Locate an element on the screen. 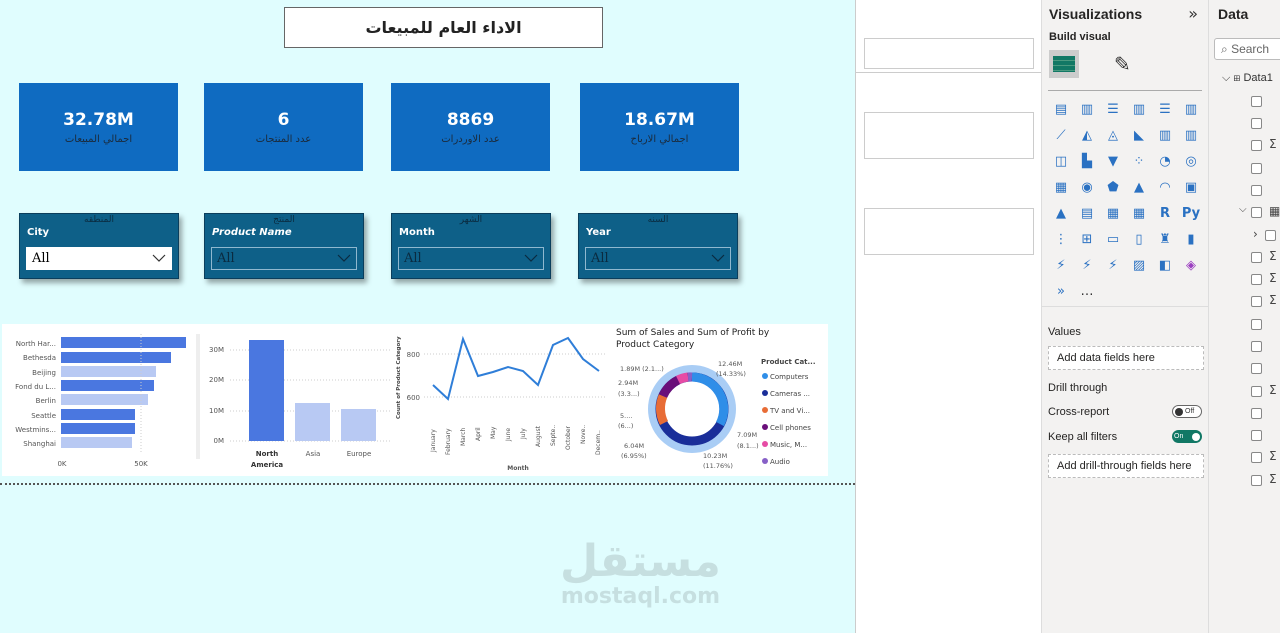  filled-map-icon: ⬟ is located at coordinates (1113, 187).